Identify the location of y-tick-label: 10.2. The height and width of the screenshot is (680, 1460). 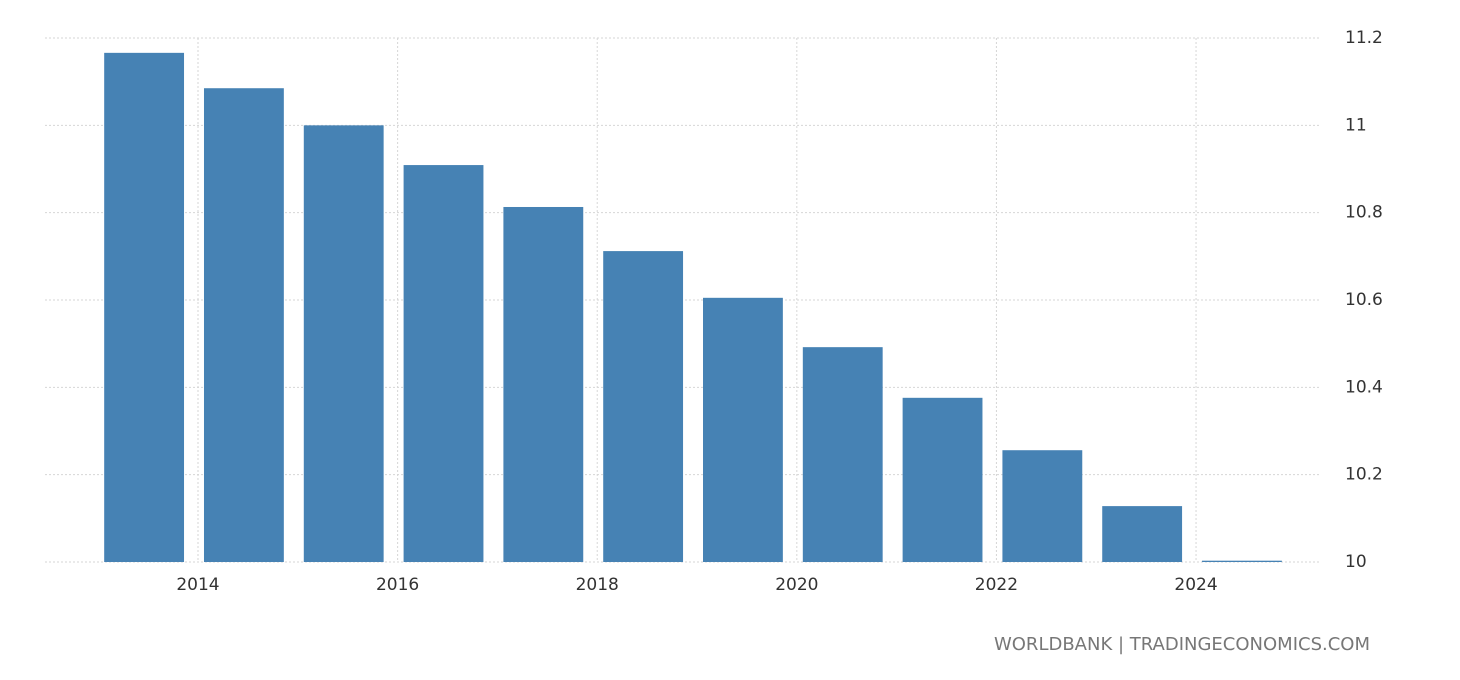
(1364, 475).